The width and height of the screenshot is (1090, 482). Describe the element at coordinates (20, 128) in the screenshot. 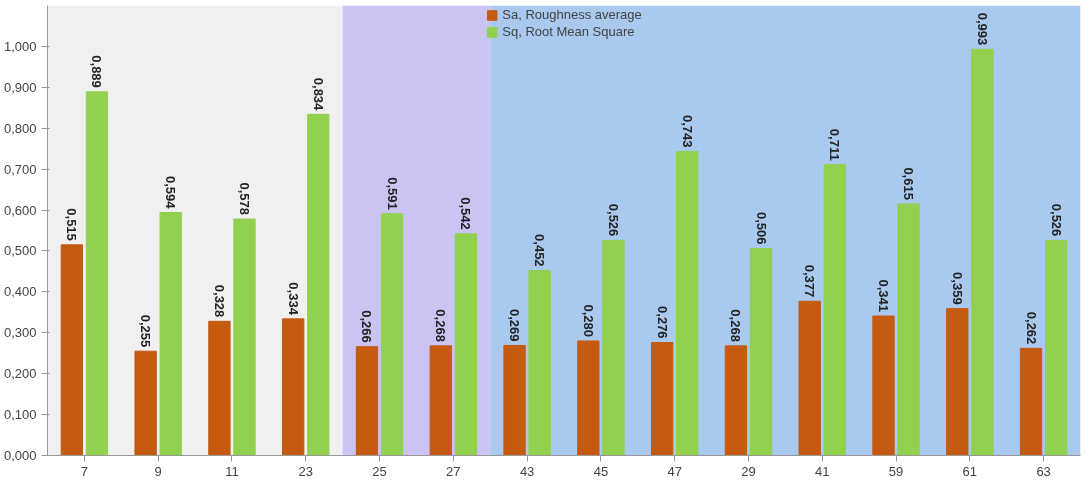

I see `y-tick-label: 0,800` at that location.